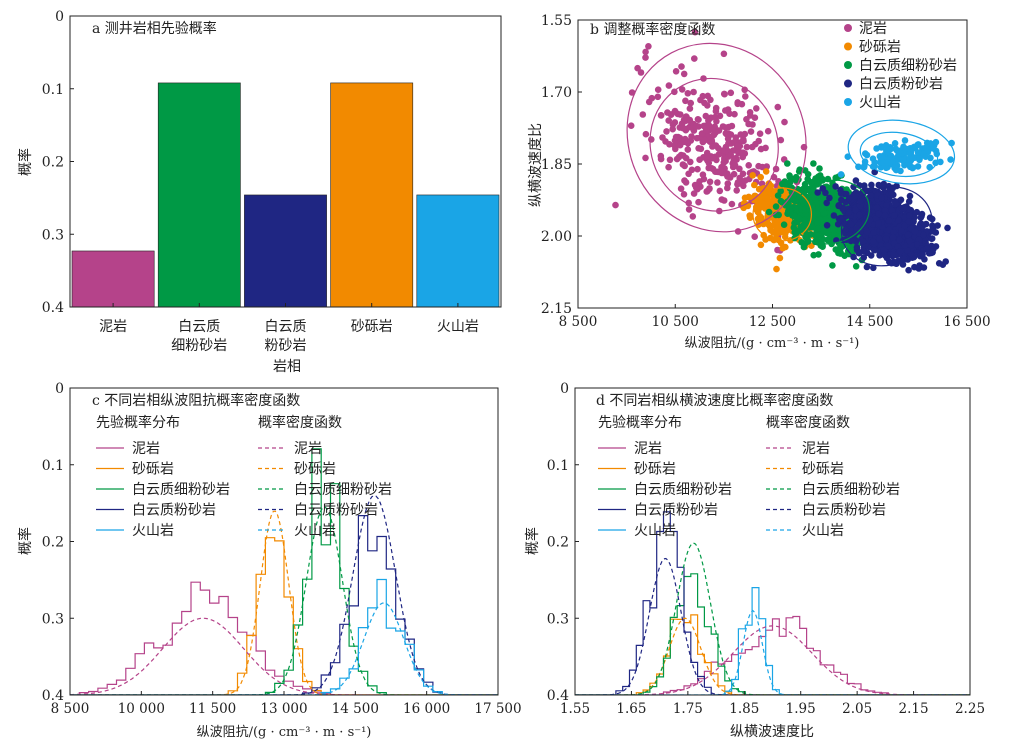  What do you see at coordinates (336, 511) in the screenshot?
I see `panel-c-legend-label-right-3: 白云质粉砂岩` at bounding box center [336, 511].